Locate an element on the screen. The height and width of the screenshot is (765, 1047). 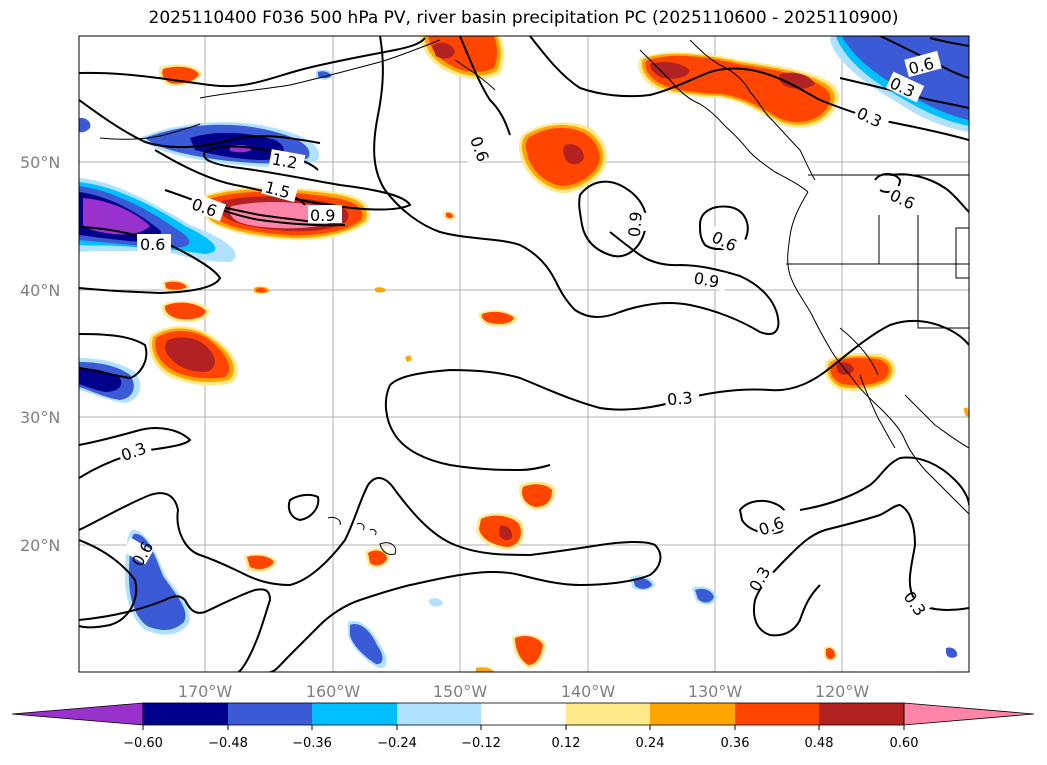
contour-label: 1.2 is located at coordinates (284, 161).